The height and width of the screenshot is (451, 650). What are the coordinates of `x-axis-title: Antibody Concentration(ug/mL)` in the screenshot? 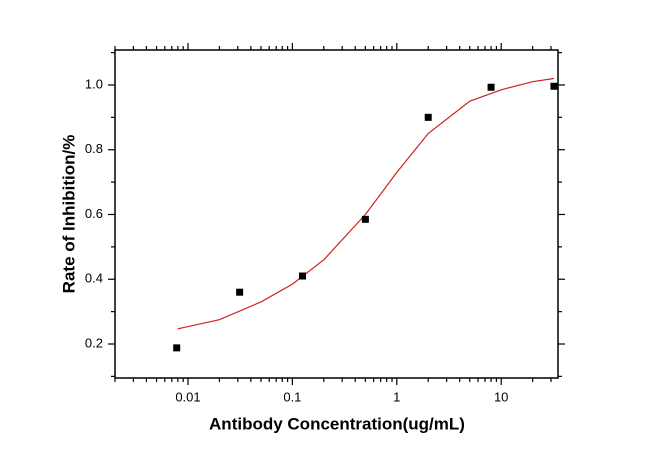 It's located at (337, 423).